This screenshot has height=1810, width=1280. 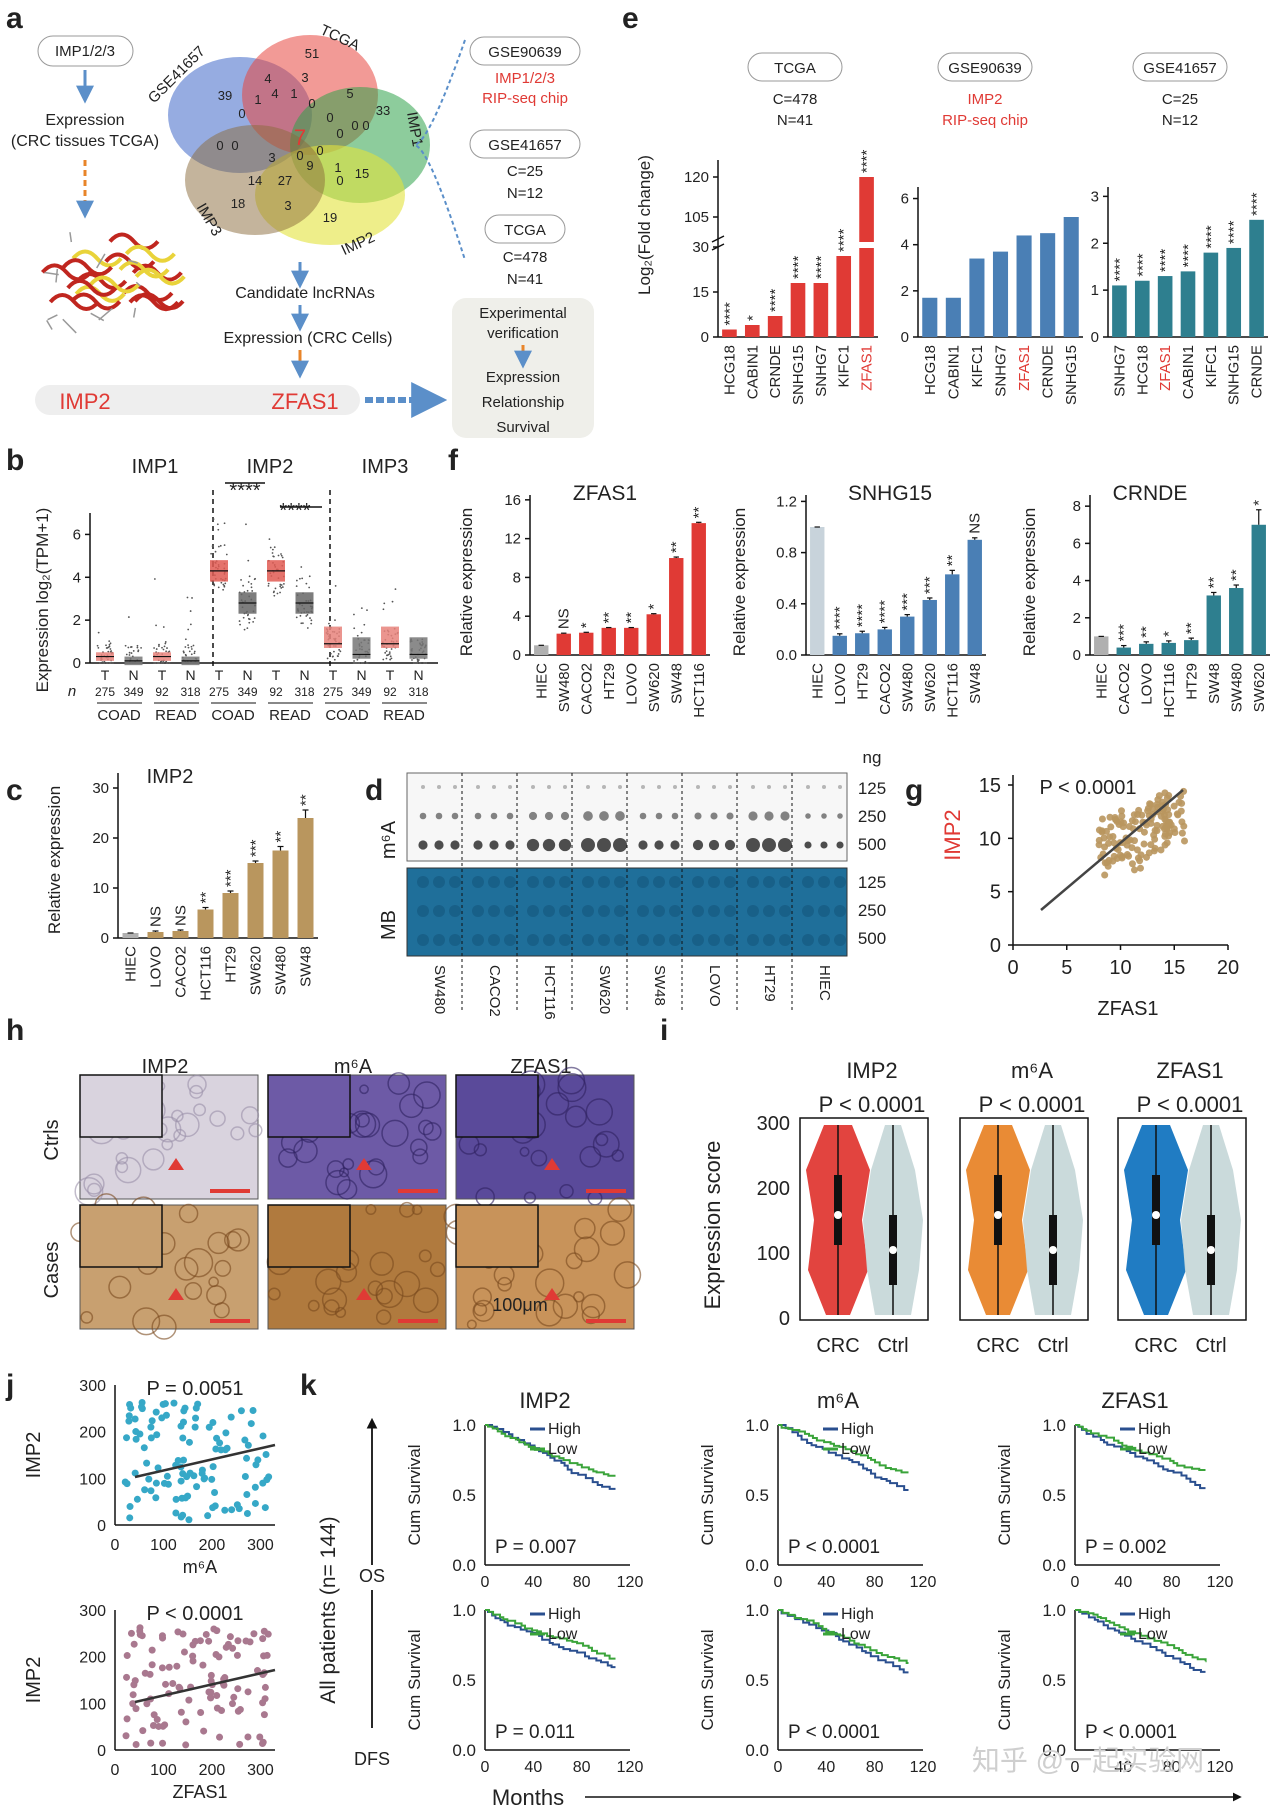 I want to click on b-title: IMP3, so click(x=385, y=467).